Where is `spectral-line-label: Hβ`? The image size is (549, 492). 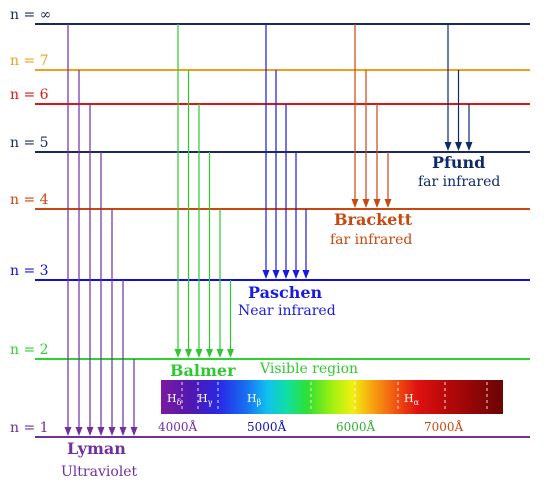 spectral-line-label: Hβ is located at coordinates (254, 399).